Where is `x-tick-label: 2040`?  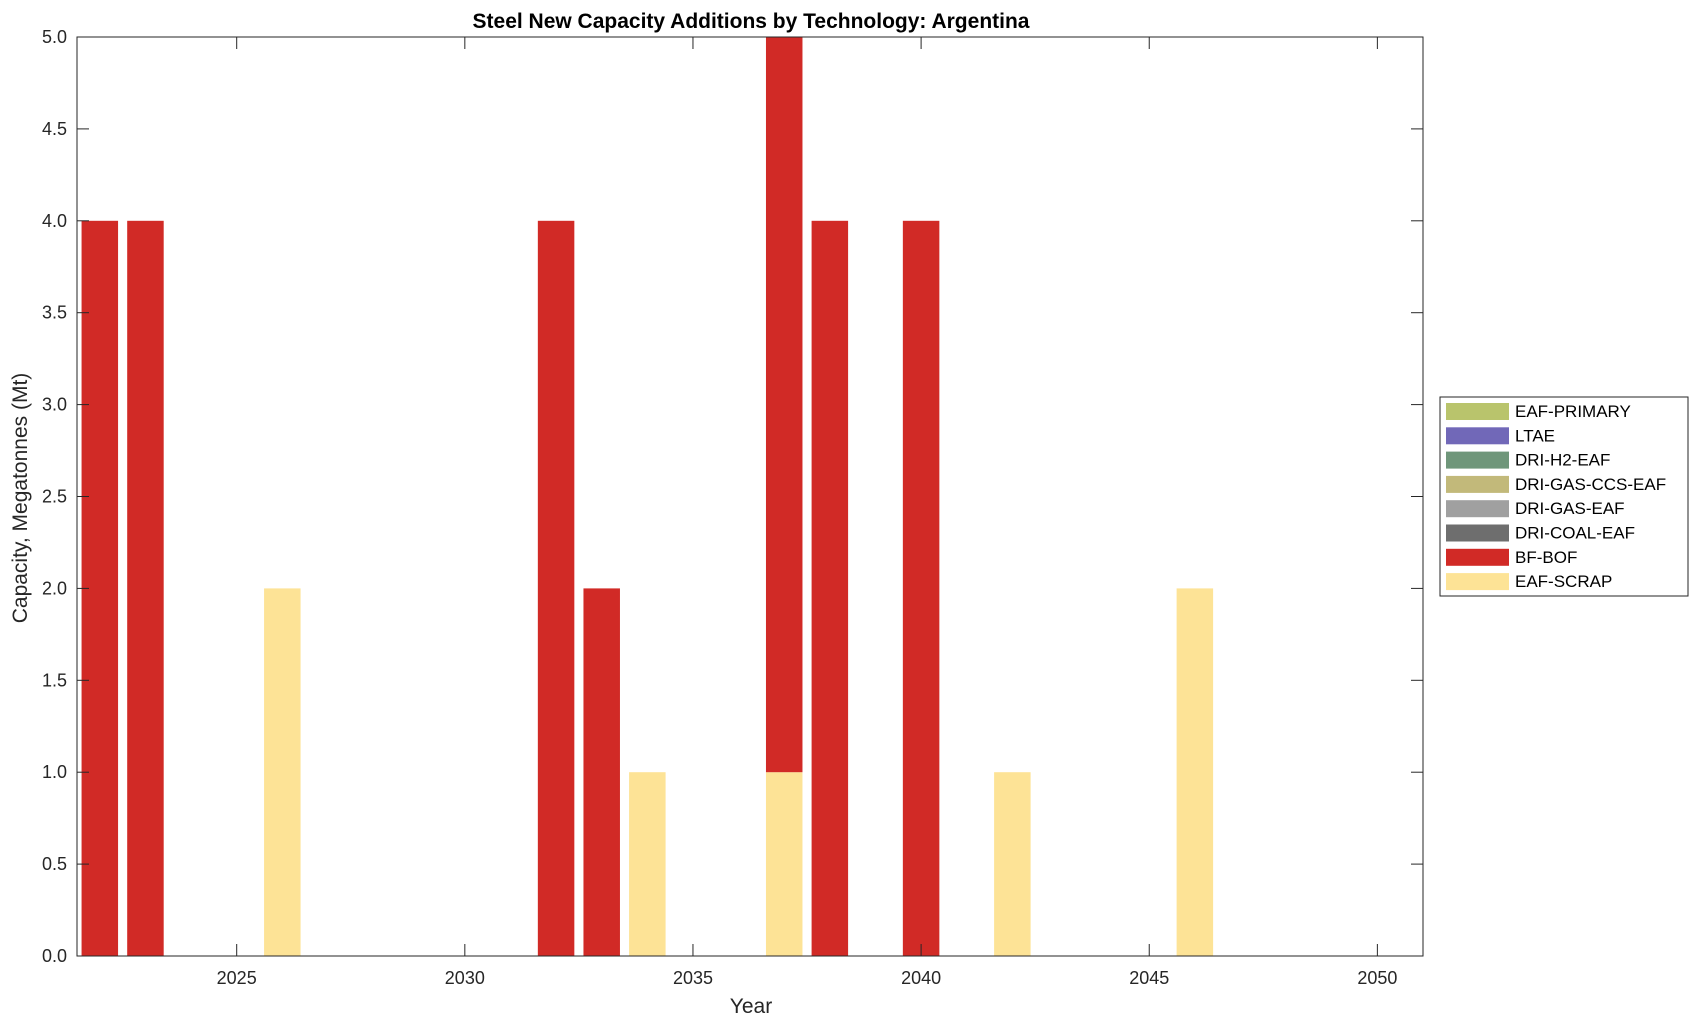 x-tick-label: 2040 is located at coordinates (921, 978).